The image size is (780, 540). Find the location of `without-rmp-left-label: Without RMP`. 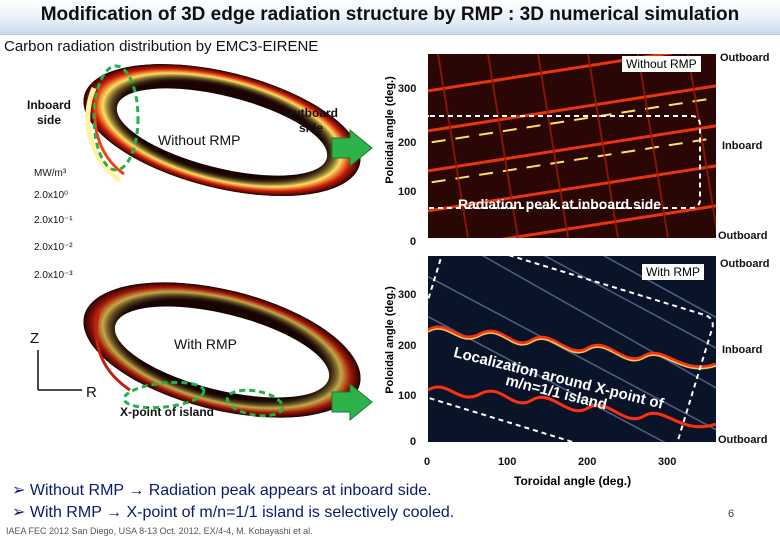

without-rmp-left-label: Without RMP is located at coordinates (199, 140).